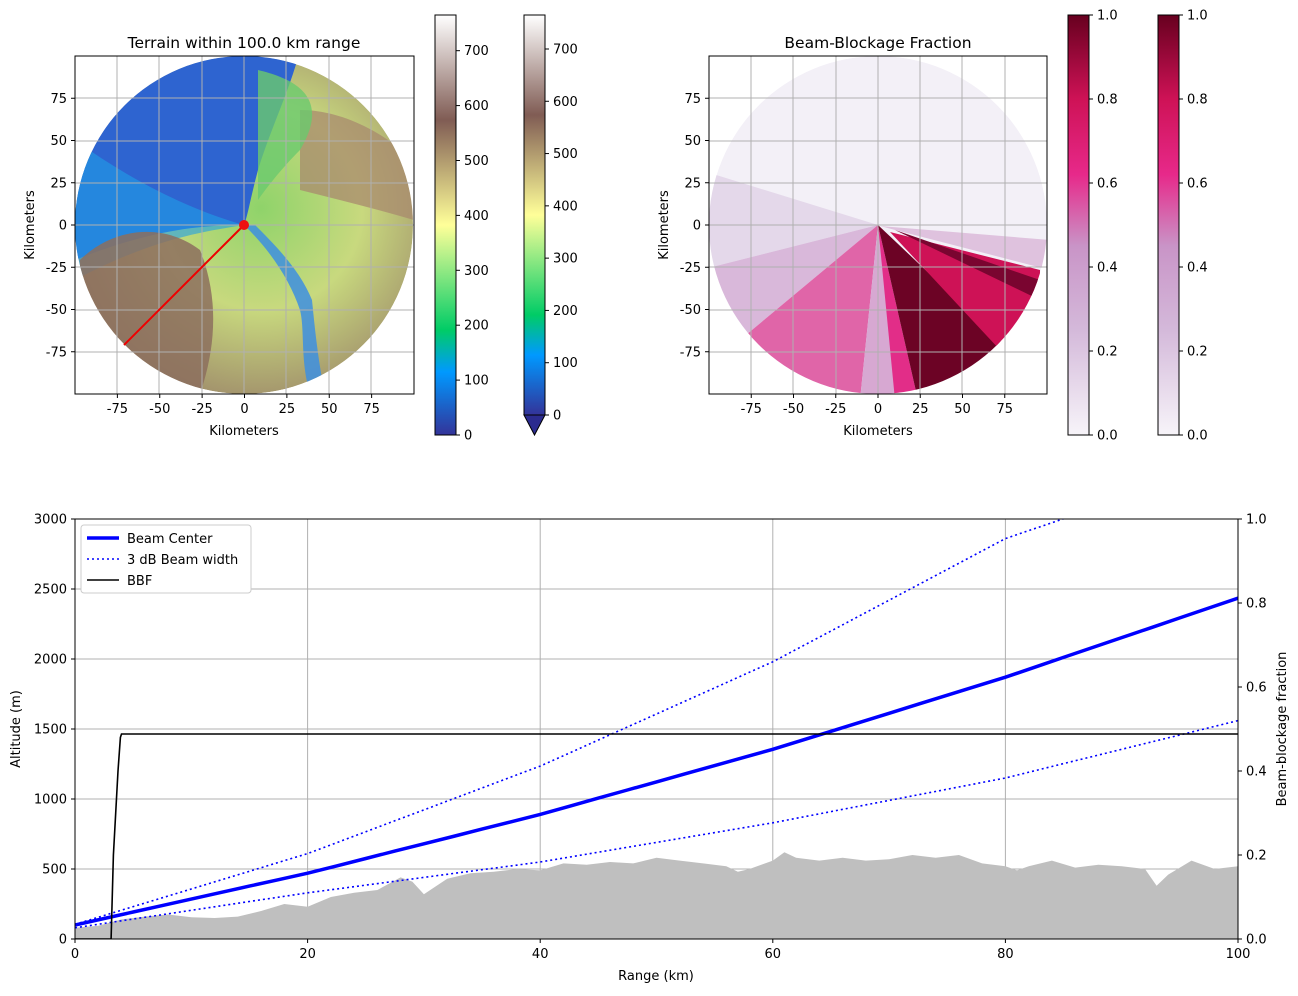 The height and width of the screenshot is (996, 1298). Describe the element at coordinates (1256, 856) in the screenshot. I see `y2-tick-label: 0.2` at that location.